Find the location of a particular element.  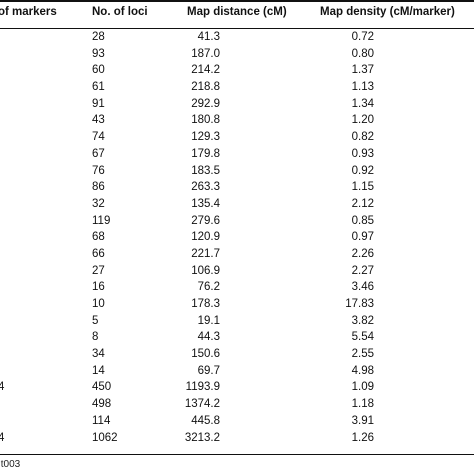

cell-map-distance: 183.5 is located at coordinates (205, 170).